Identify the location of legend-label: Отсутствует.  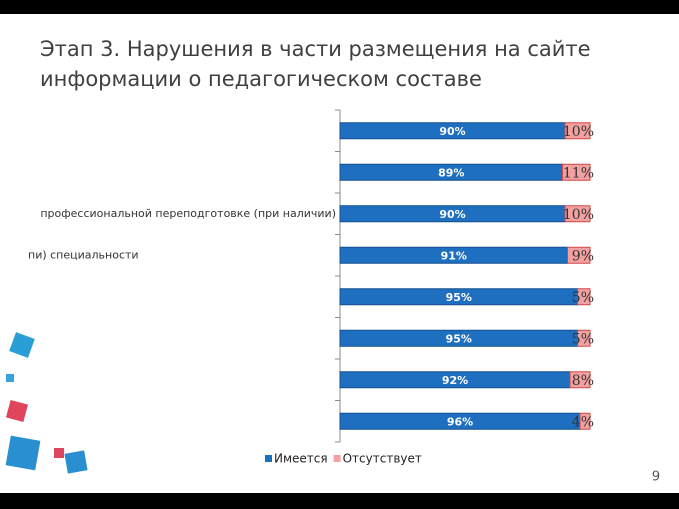
(382, 459).